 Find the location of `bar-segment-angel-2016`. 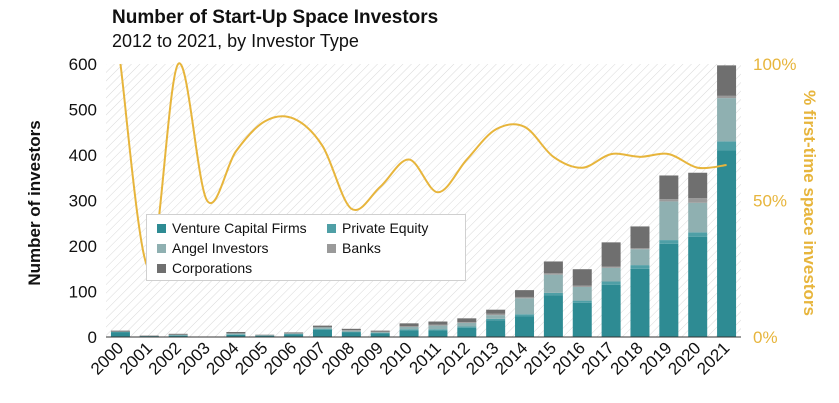

bar-segment-angel-2016 is located at coordinates (582, 293).